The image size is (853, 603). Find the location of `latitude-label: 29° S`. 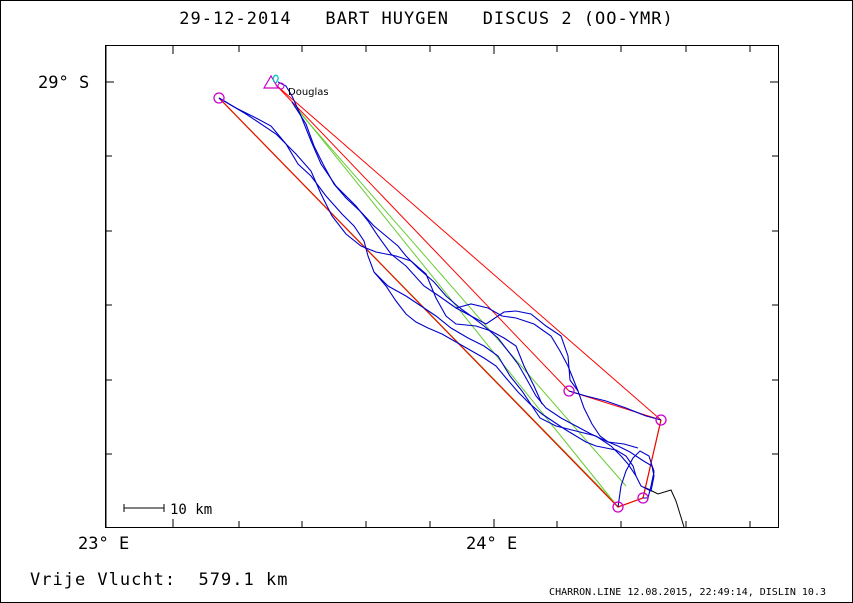

latitude-label: 29° S is located at coordinates (64, 83).